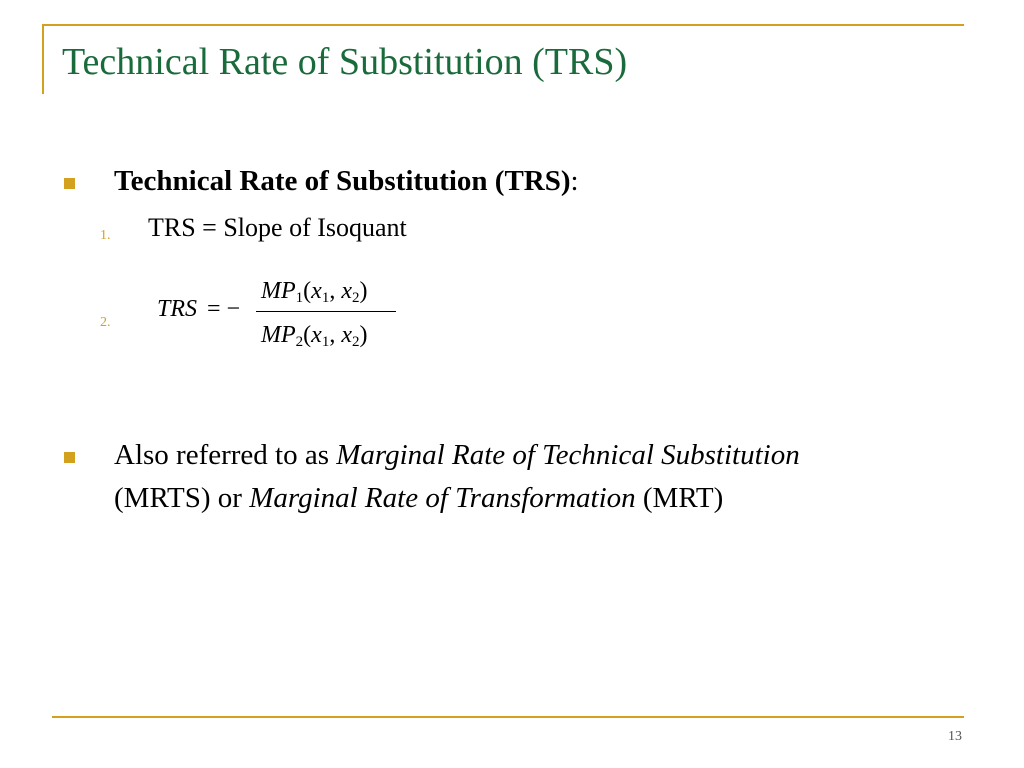 This screenshot has height=768, width=1024. I want to click on trs-equation: TRS = − MP1(x1, x2) MP2(x1, x2), so click(287, 318).